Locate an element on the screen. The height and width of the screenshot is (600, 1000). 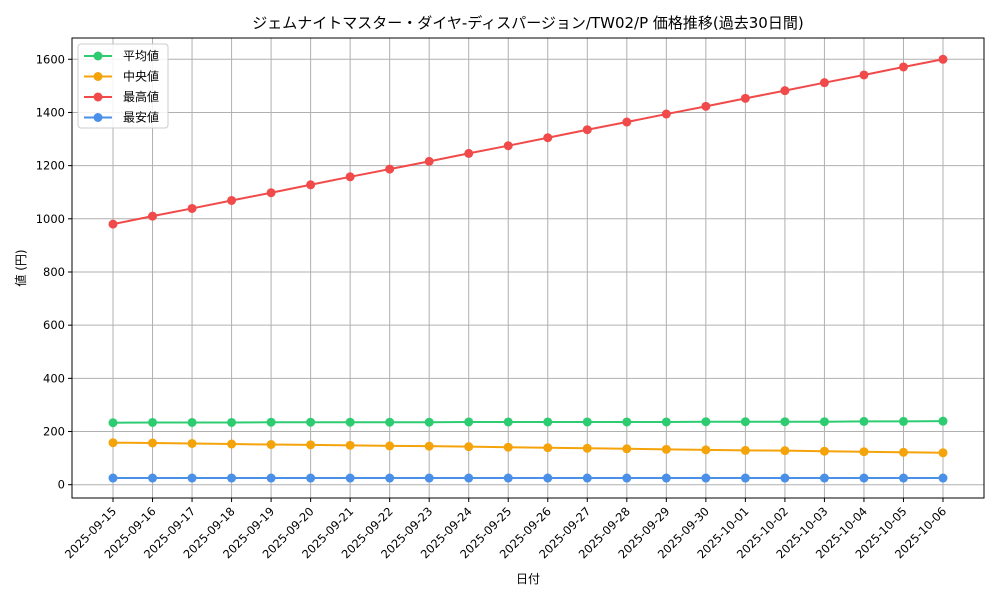
y-tick-label: 600 is located at coordinates (54, 325).